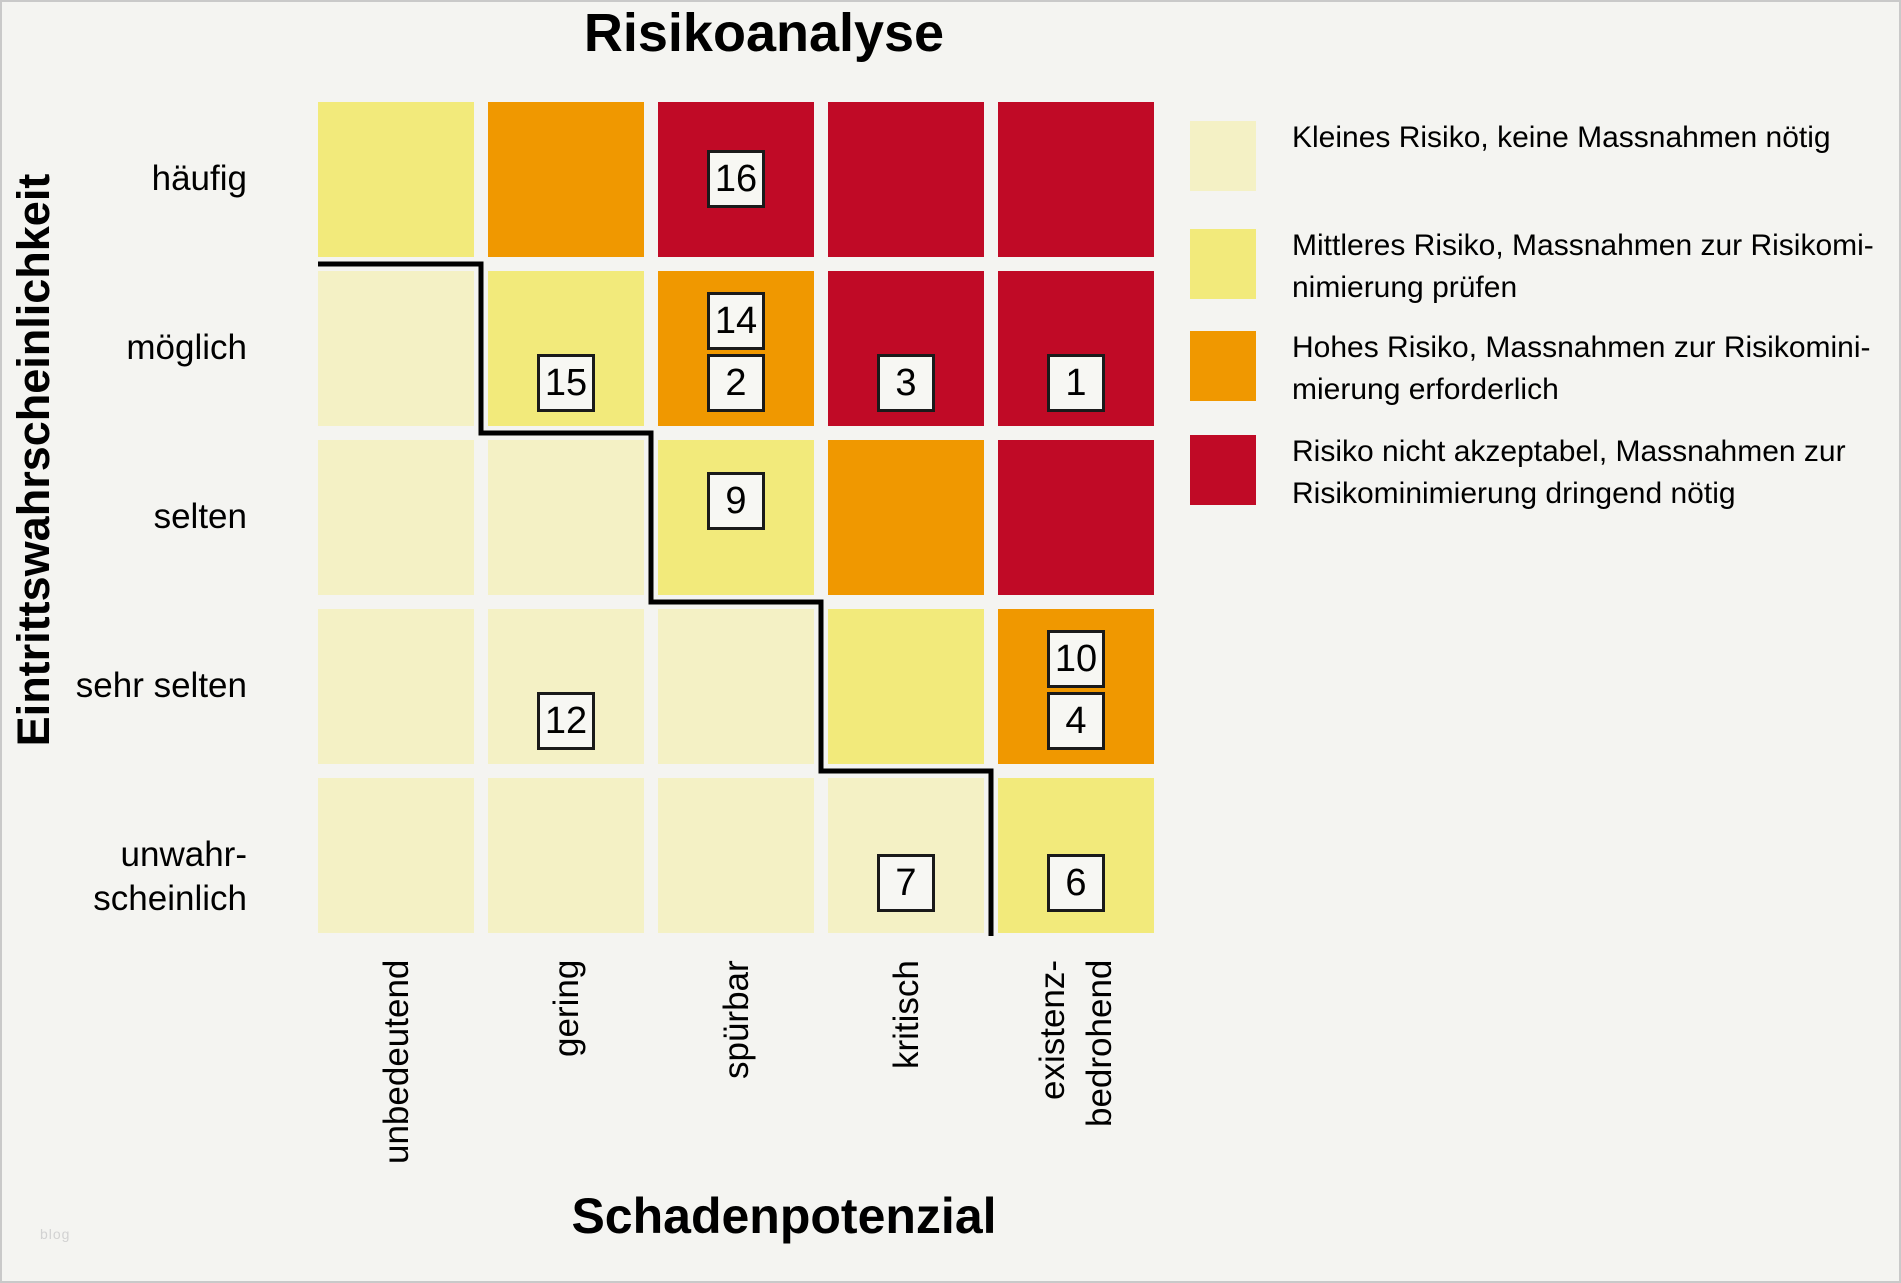  I want to click on matrix-cell-r5c1-level1, so click(396, 855).